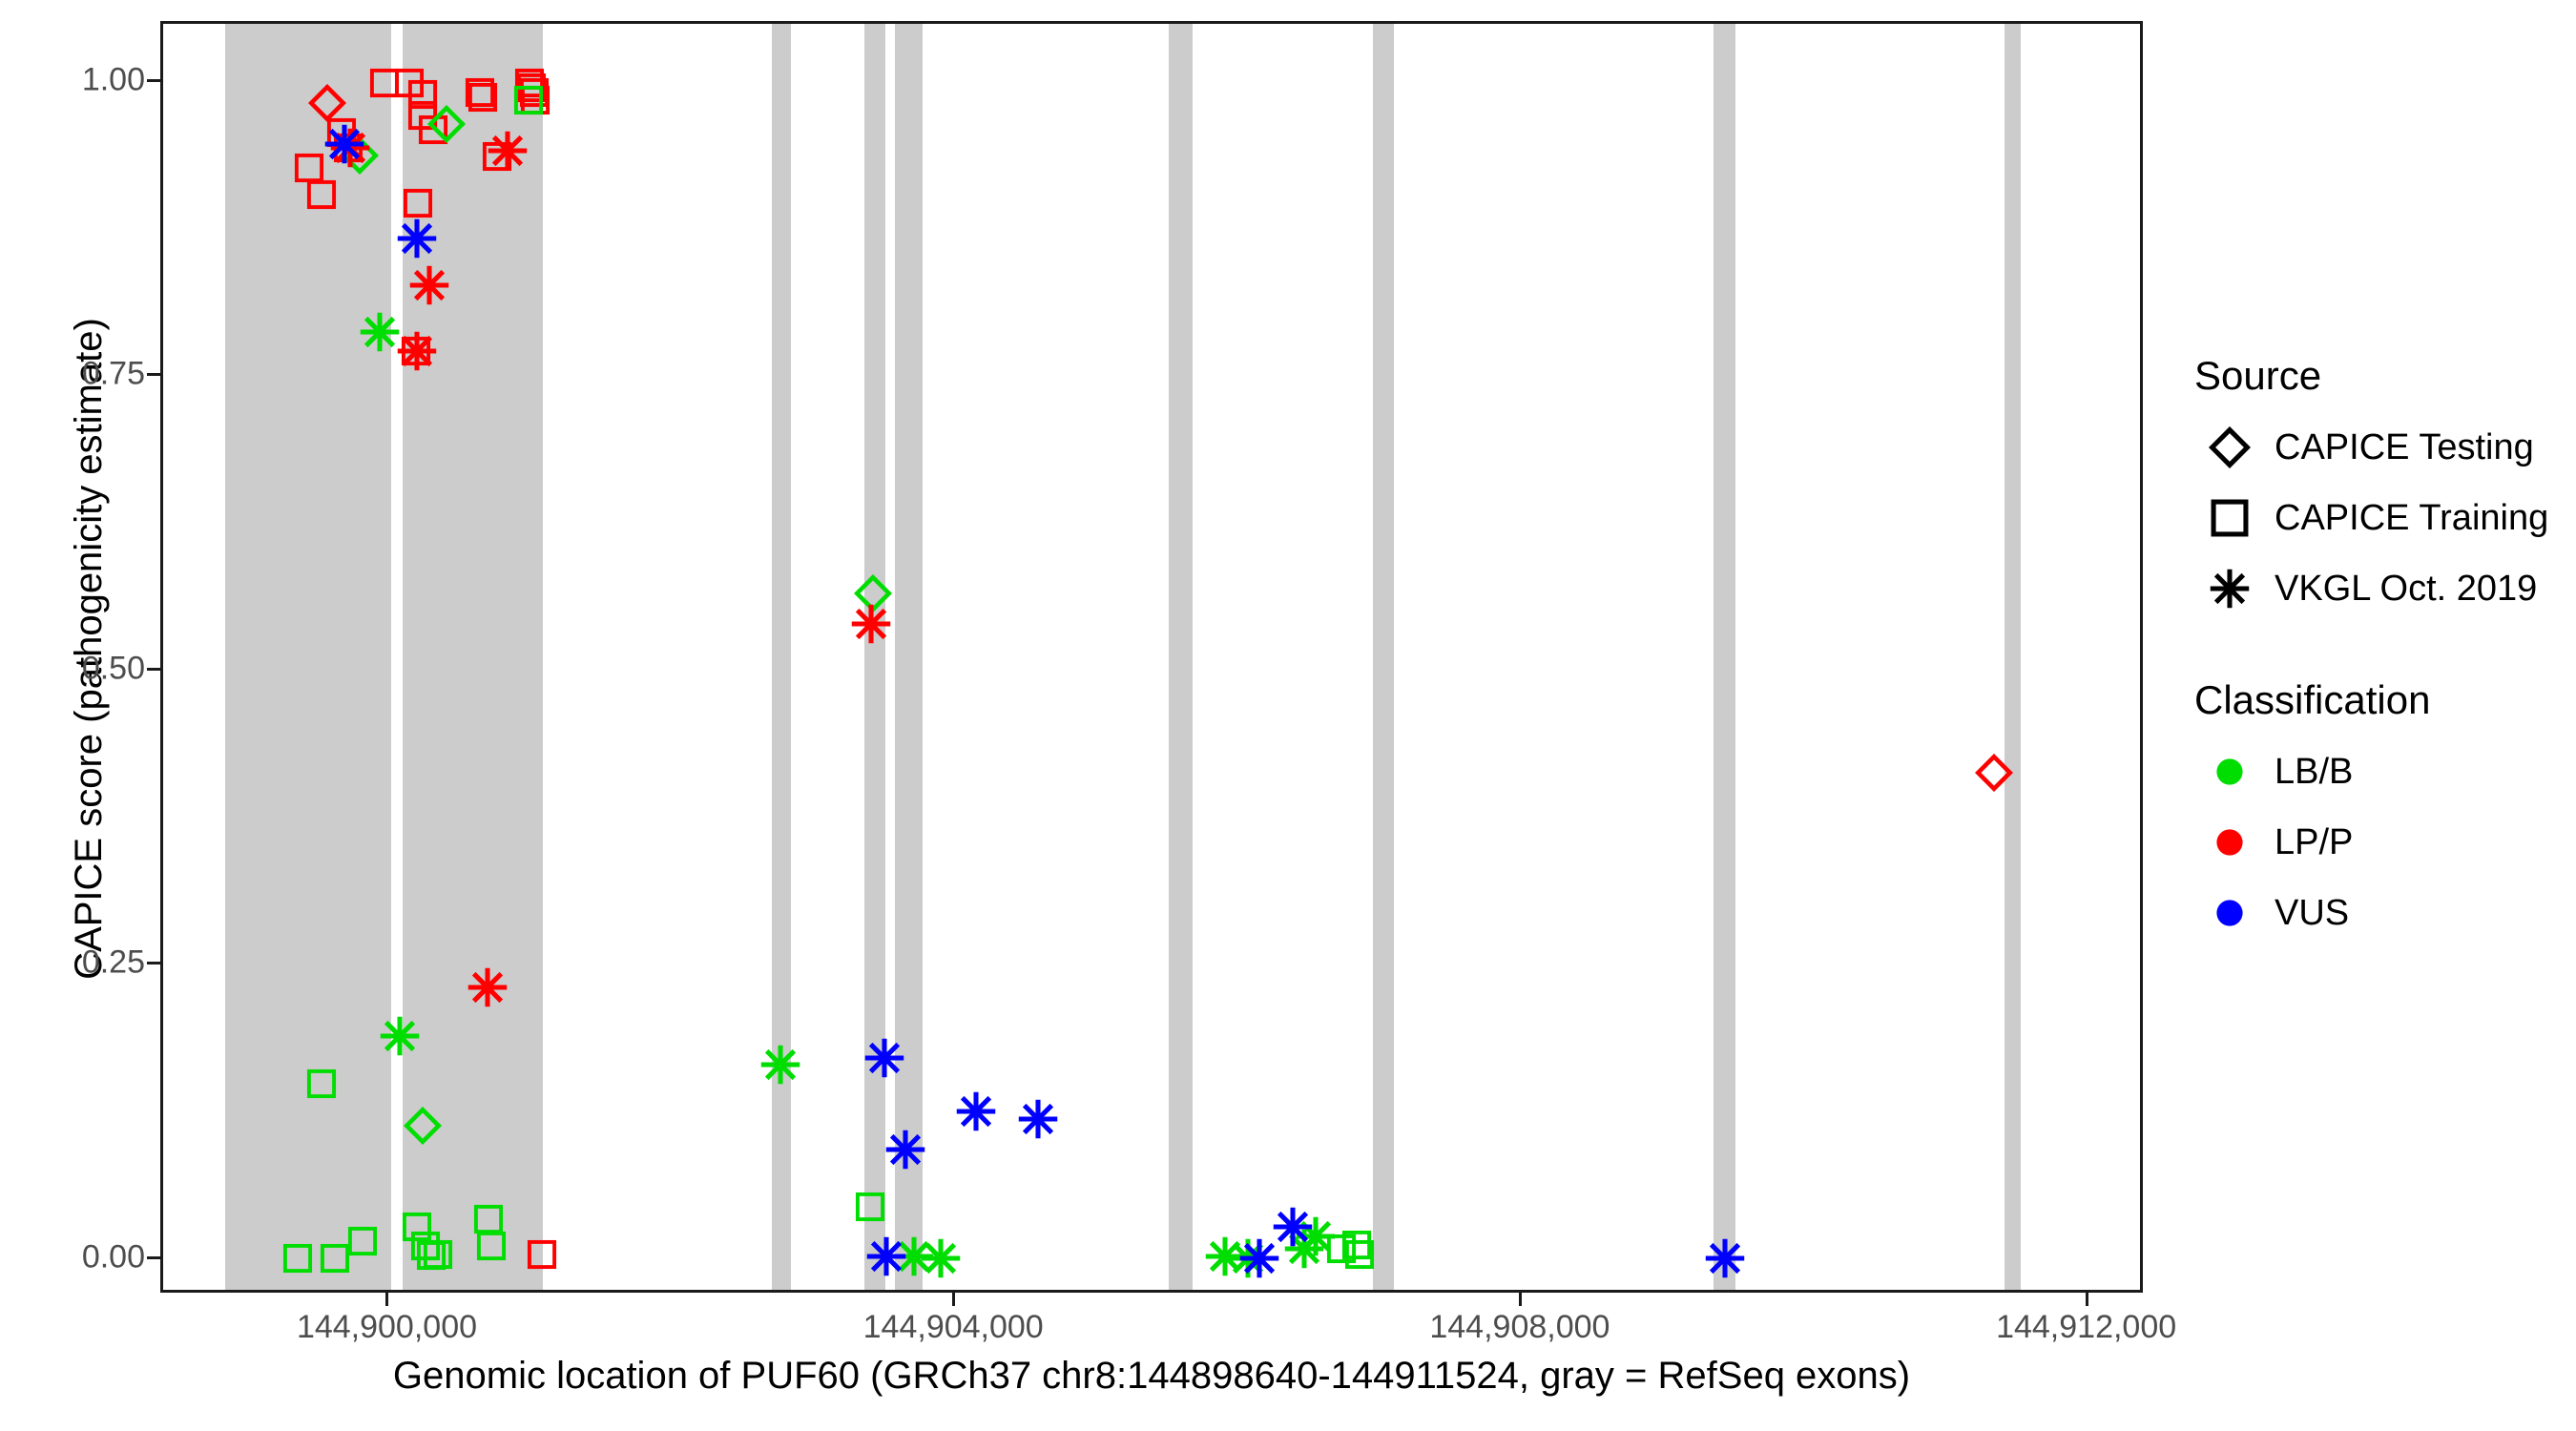  Describe the element at coordinates (2385, 913) in the screenshot. I see `legend-classification-item: VUS` at that location.